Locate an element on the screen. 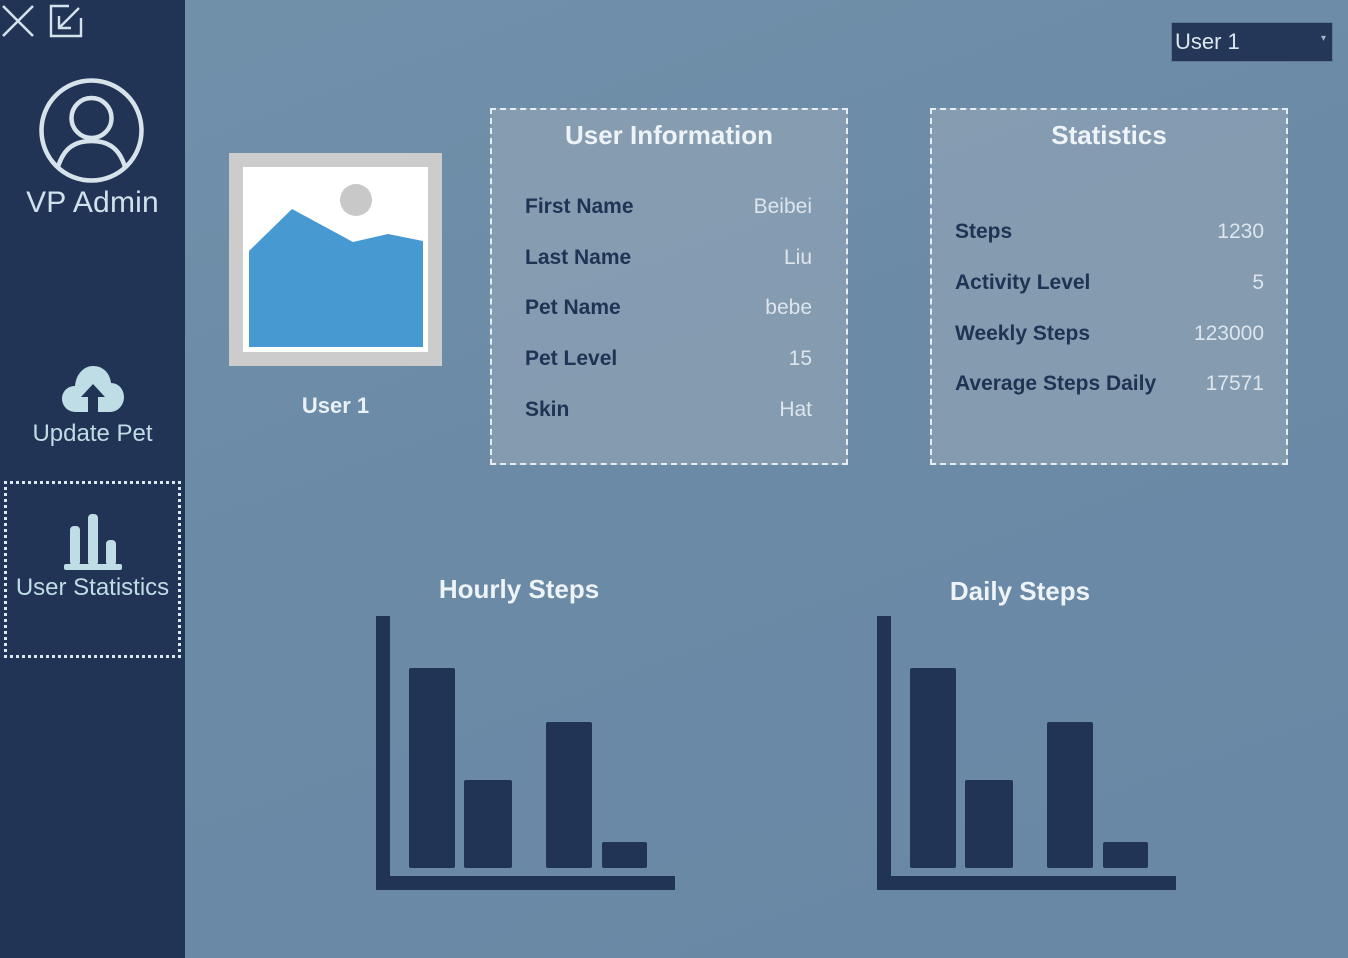  bar-chart-icon is located at coordinates (92, 542).